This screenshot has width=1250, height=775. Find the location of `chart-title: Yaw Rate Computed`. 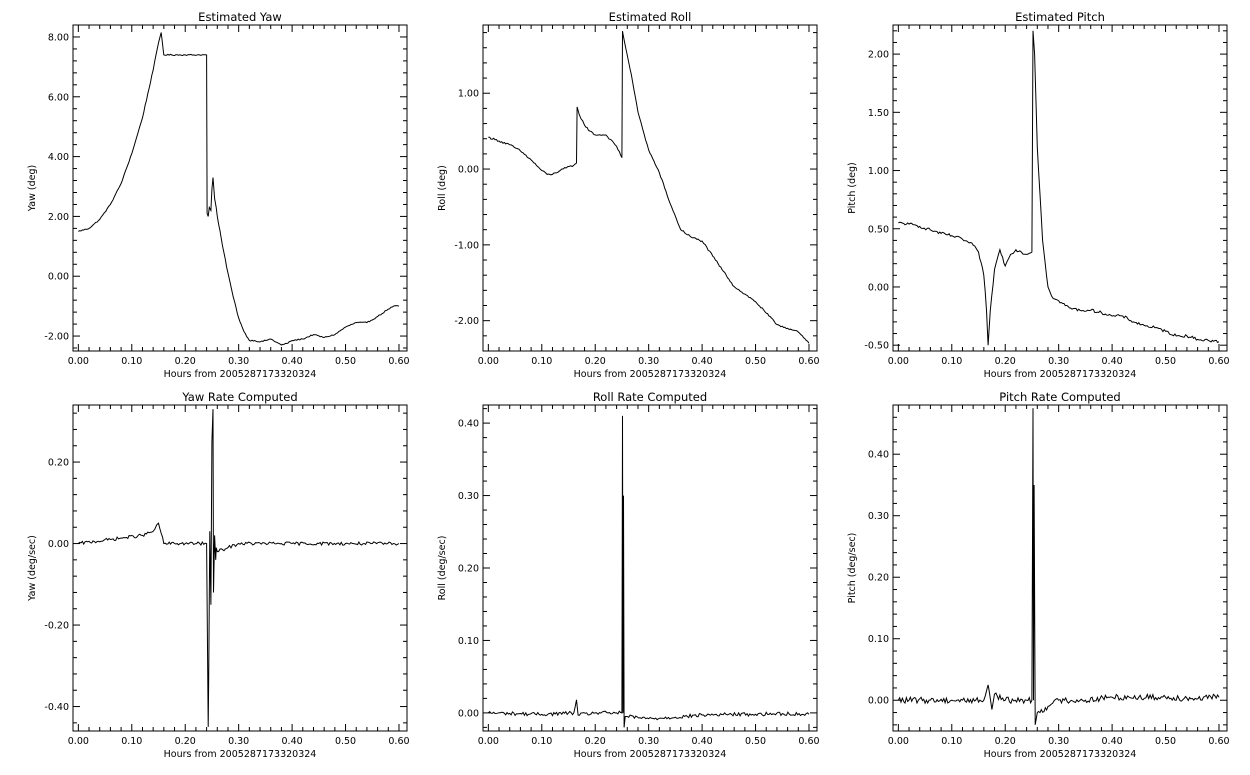

chart-title: Yaw Rate Computed is located at coordinates (239, 397).